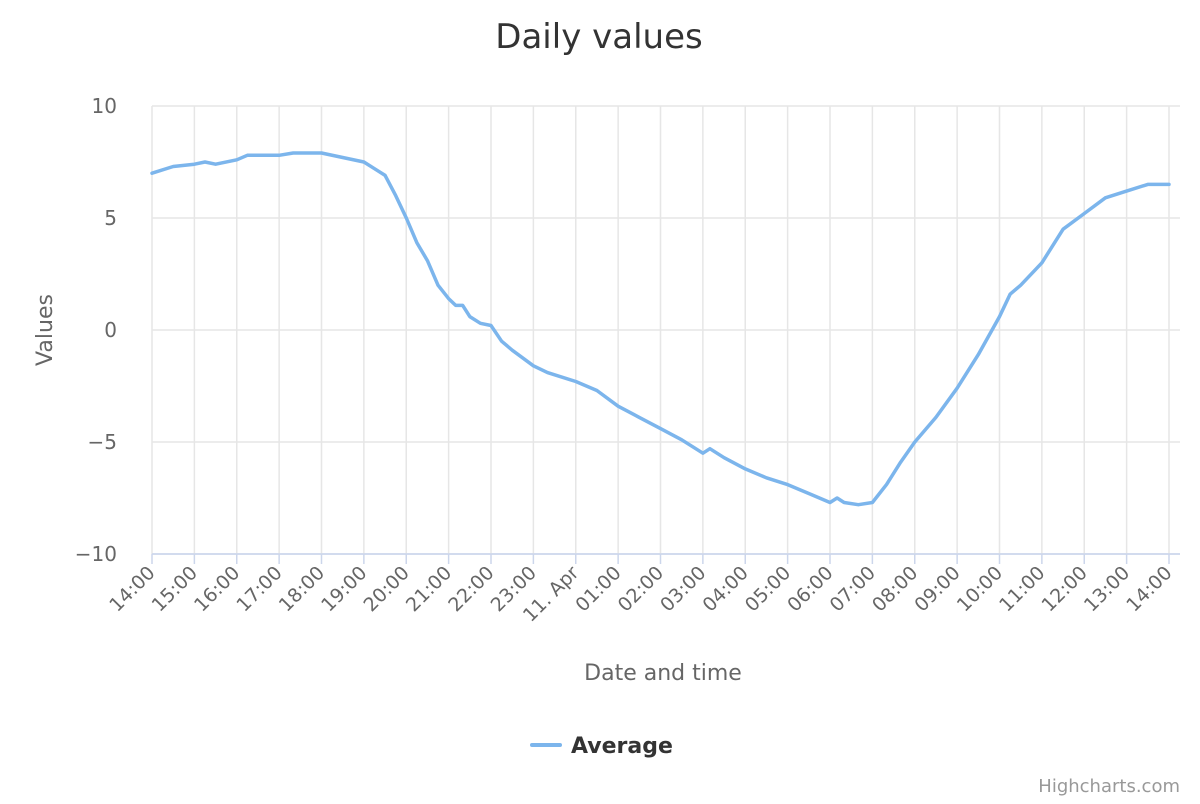  What do you see at coordinates (110, 330) in the screenshot?
I see `y-tick-label: 0` at bounding box center [110, 330].